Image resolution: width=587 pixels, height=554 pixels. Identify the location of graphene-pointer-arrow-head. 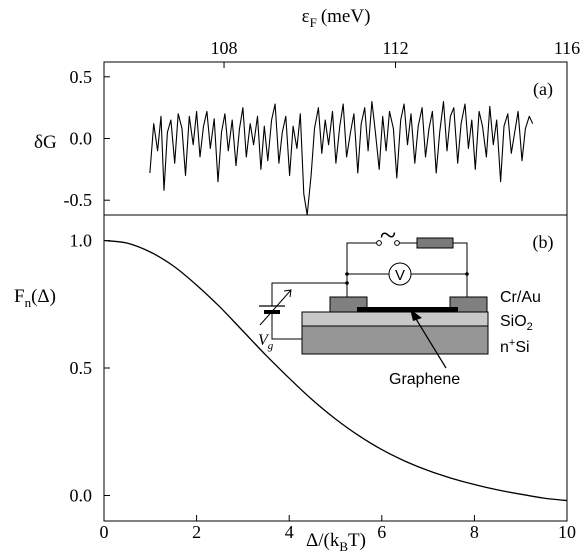
(416, 315).